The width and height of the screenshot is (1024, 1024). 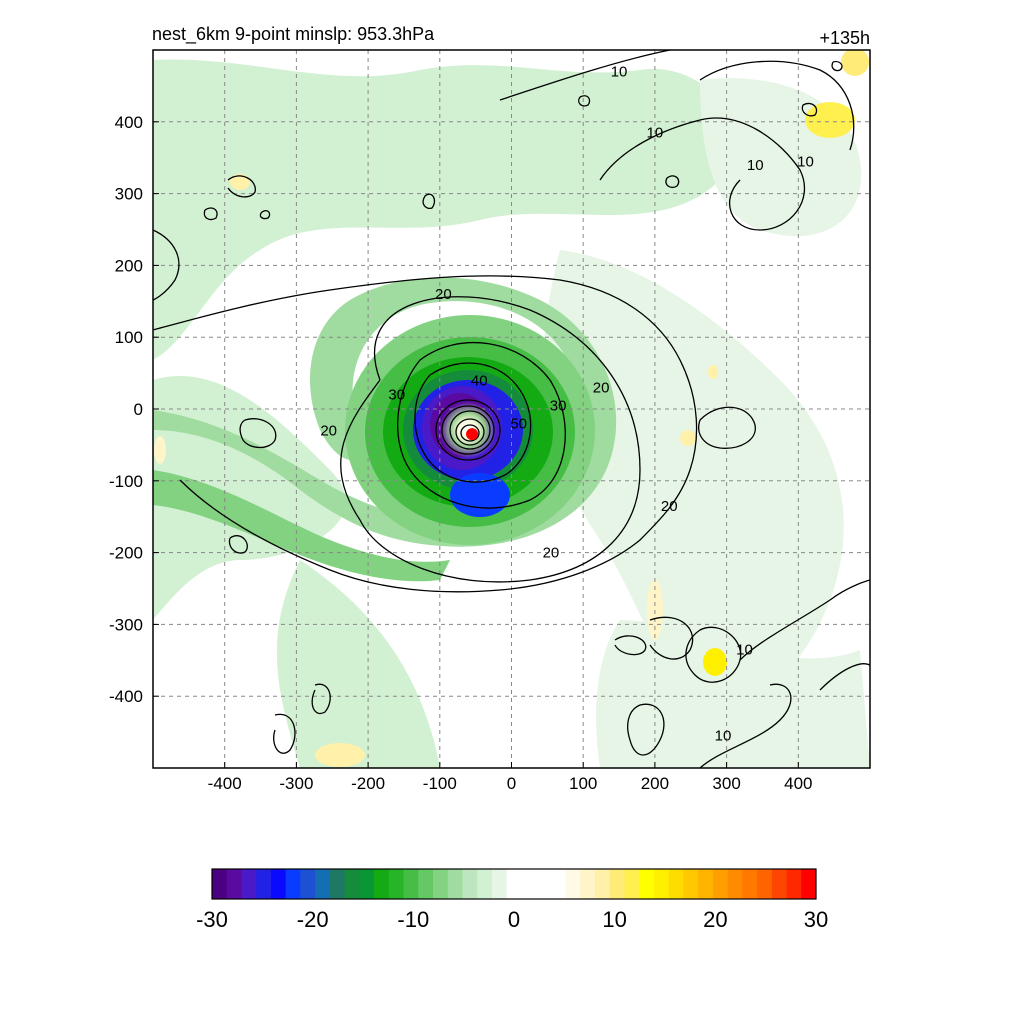 What do you see at coordinates (413, 919) in the screenshot?
I see `colorbar-tick-label: -10` at bounding box center [413, 919].